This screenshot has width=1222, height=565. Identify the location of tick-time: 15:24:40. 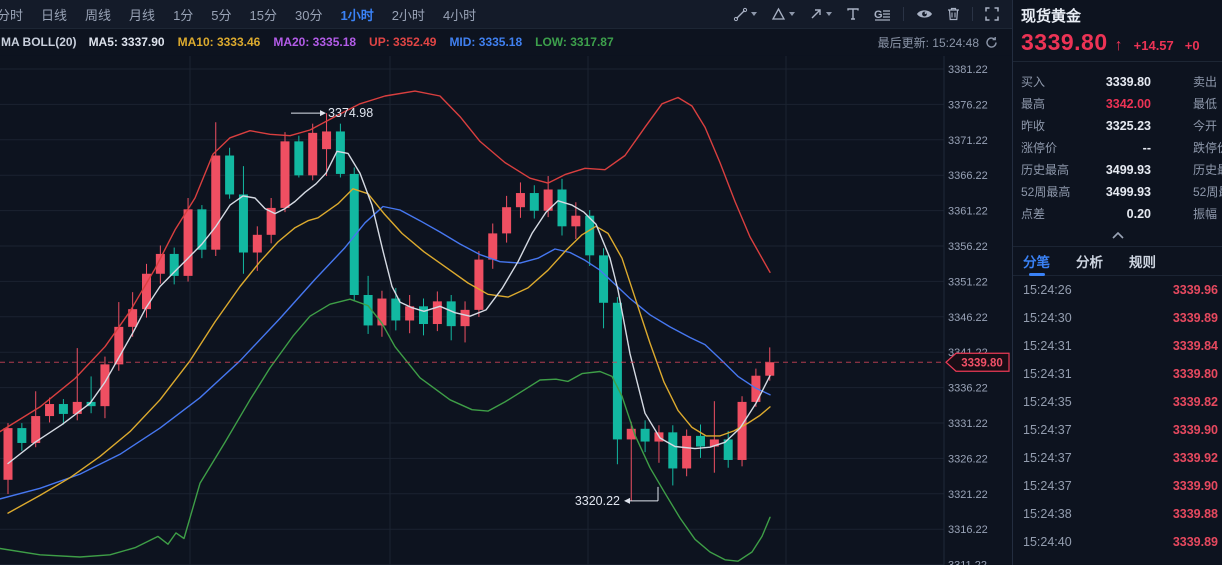
(1047, 542).